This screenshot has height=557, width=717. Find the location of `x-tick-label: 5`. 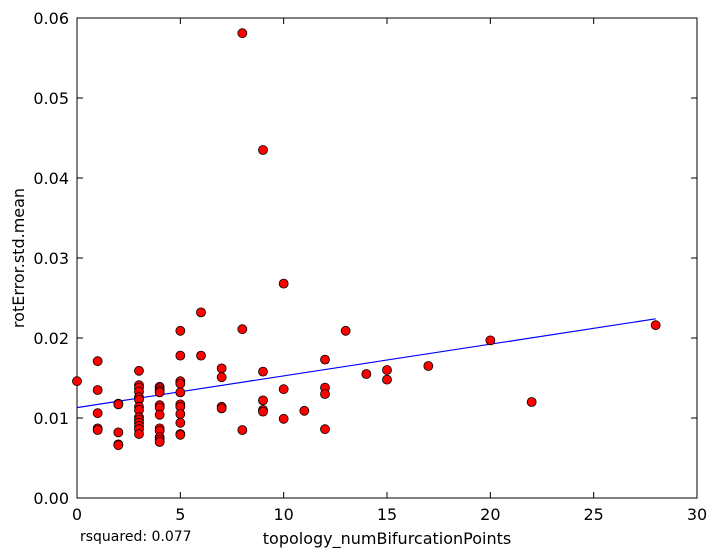

x-tick-label: 5 is located at coordinates (180, 514).